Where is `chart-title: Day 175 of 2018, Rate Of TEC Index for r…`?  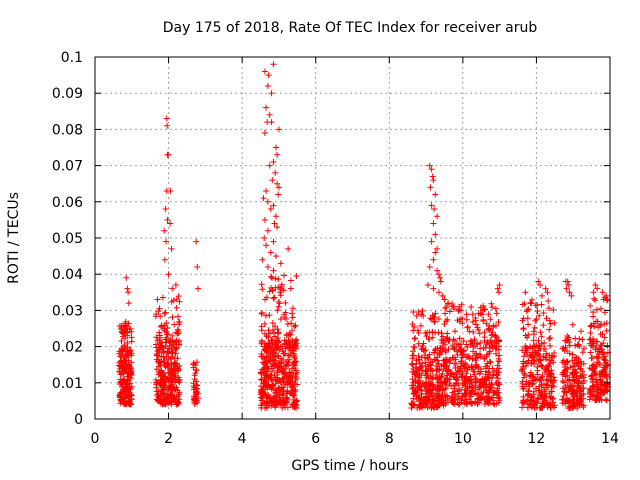 chart-title: Day 175 of 2018, Rate Of TEC Index for r… is located at coordinates (350, 28).